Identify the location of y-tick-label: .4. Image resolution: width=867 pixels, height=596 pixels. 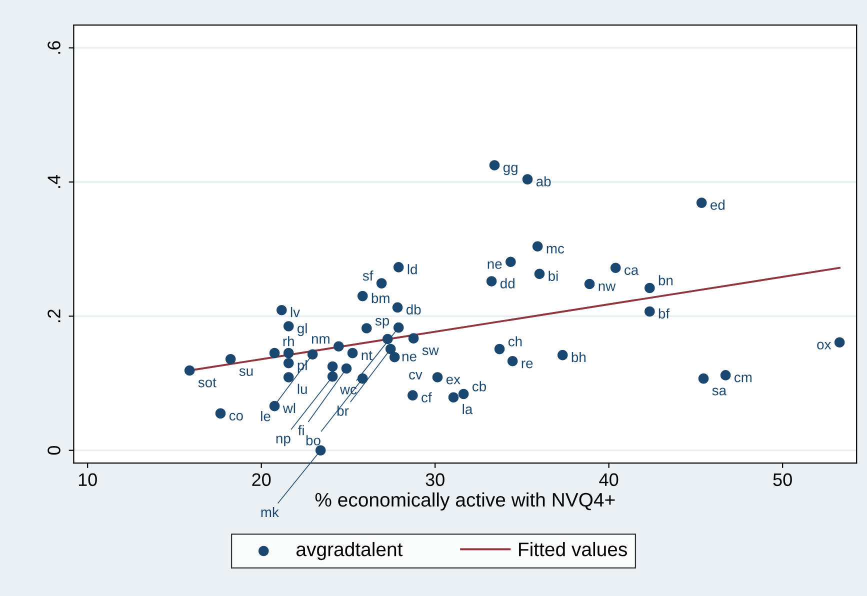
(54, 181).